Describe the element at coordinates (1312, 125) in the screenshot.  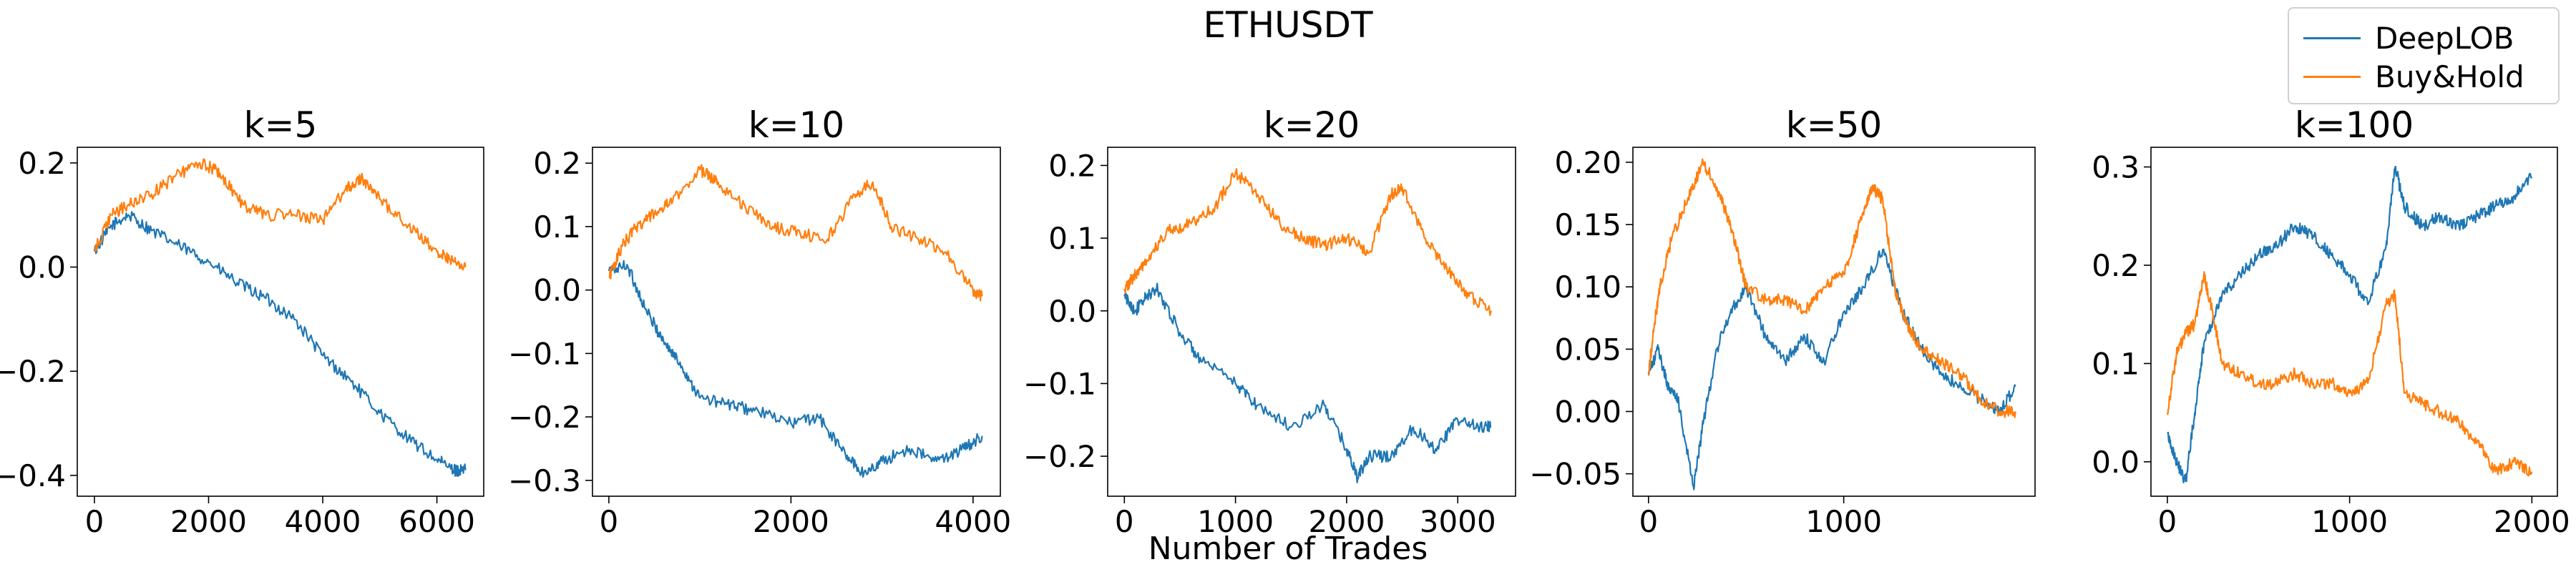
I see `panel-title: k=20` at that location.